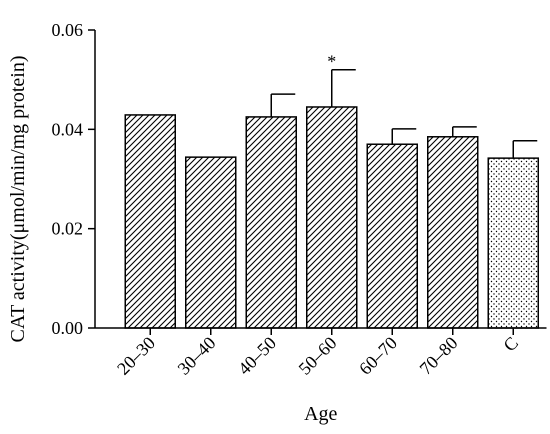 The height and width of the screenshot is (434, 550). What do you see at coordinates (392, 236) in the screenshot?
I see `bar-60–70` at bounding box center [392, 236].